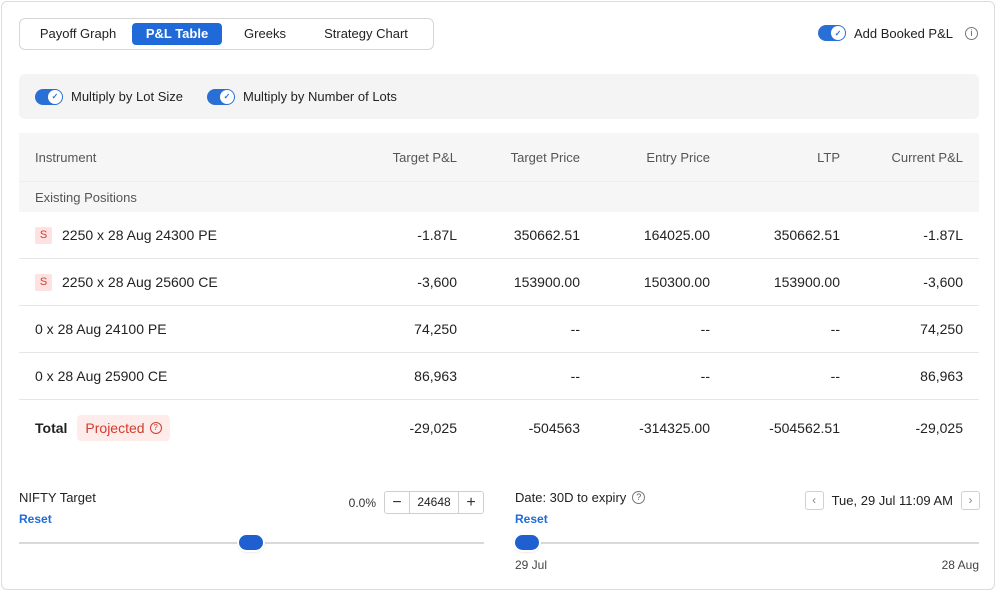 This screenshot has height=591, width=996. Describe the element at coordinates (78, 33) in the screenshot. I see `tab-payoff-graph: Payoff Graph` at that location.